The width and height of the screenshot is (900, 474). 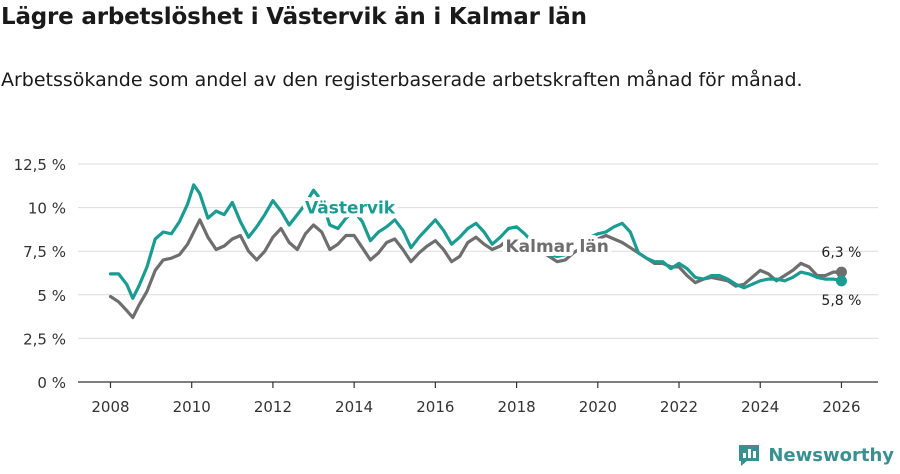 What do you see at coordinates (44, 339) in the screenshot?
I see `y-tick-label: 2,5 %` at bounding box center [44, 339].